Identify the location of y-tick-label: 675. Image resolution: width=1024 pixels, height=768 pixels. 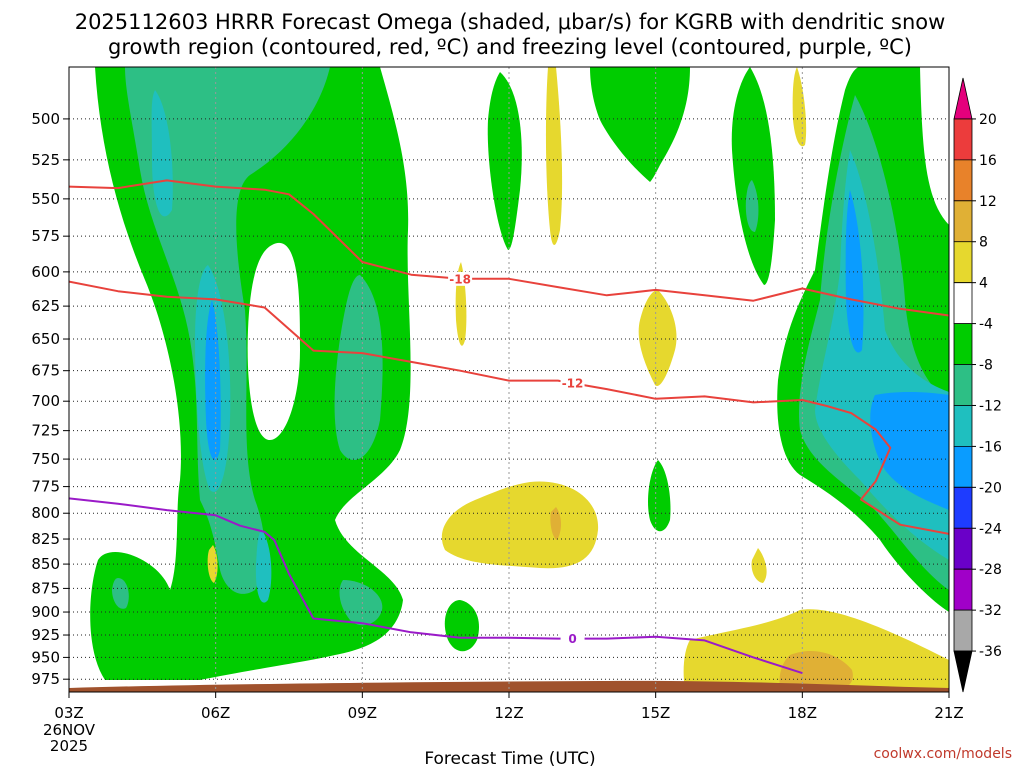
(45, 371).